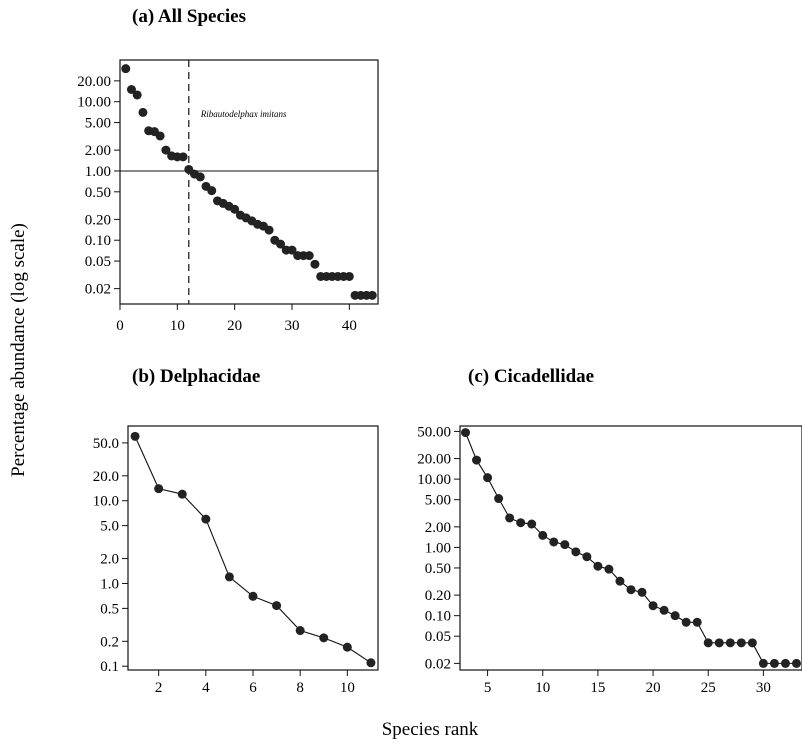 Image resolution: width=802 pixels, height=743 pixels. What do you see at coordinates (708, 688) in the screenshot?
I see `x-tick-label: 25` at bounding box center [708, 688].